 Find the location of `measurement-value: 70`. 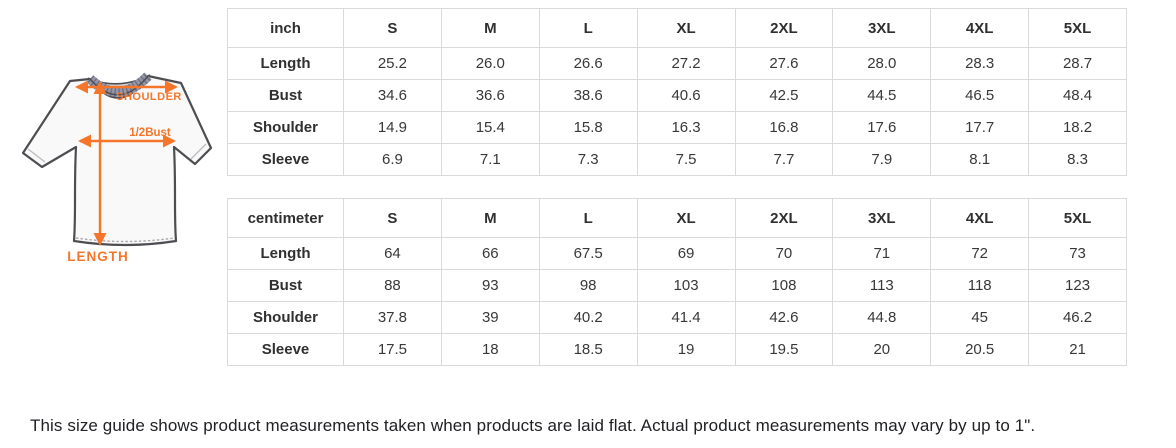

measurement-value: 70 is located at coordinates (784, 253).